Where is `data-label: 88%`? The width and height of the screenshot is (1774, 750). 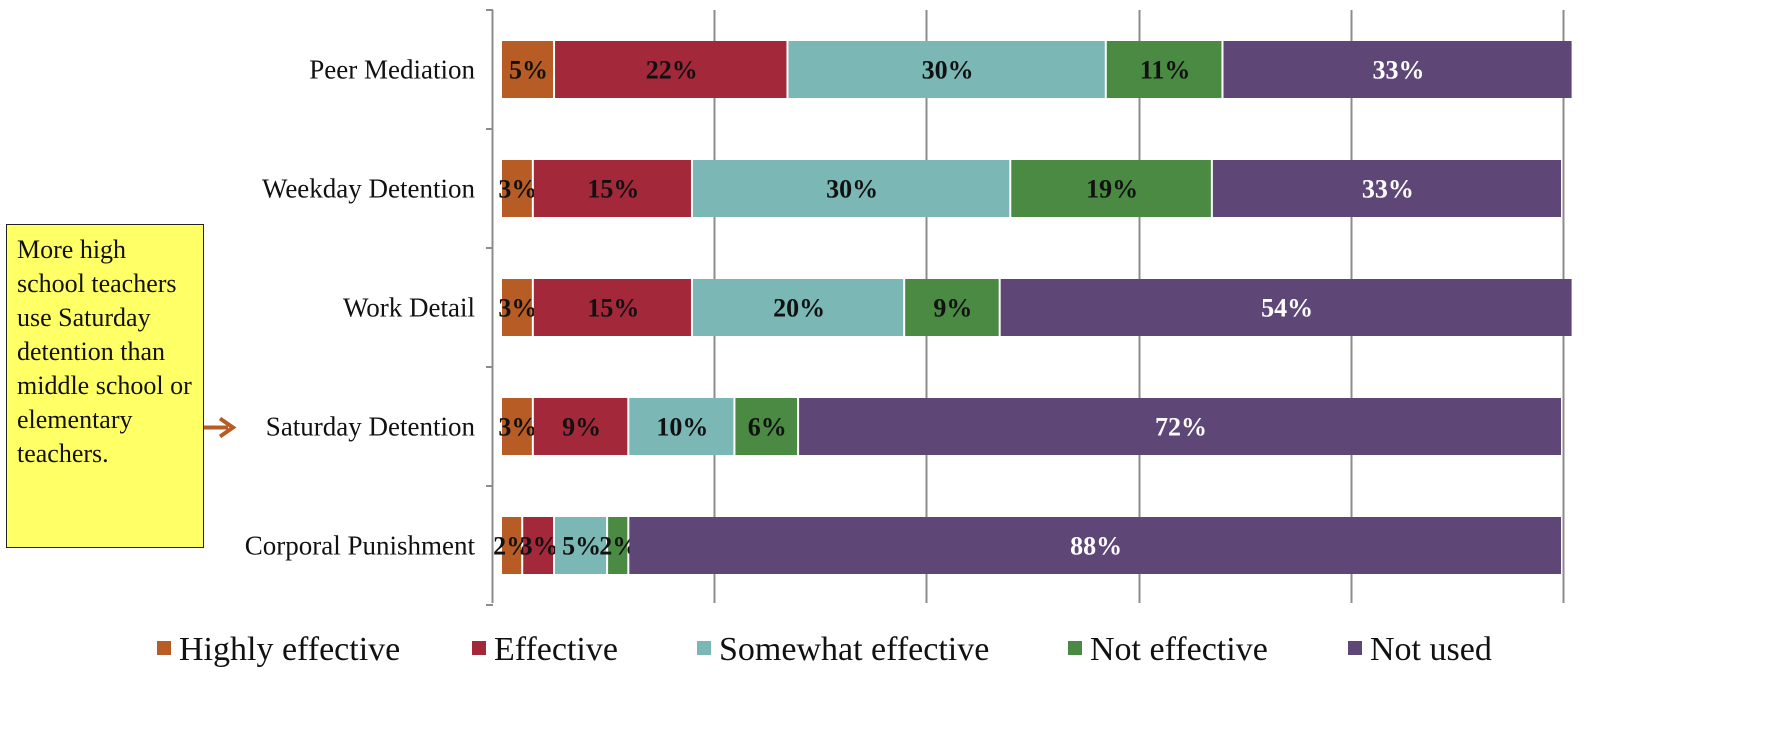
data-label: 88% is located at coordinates (1096, 546).